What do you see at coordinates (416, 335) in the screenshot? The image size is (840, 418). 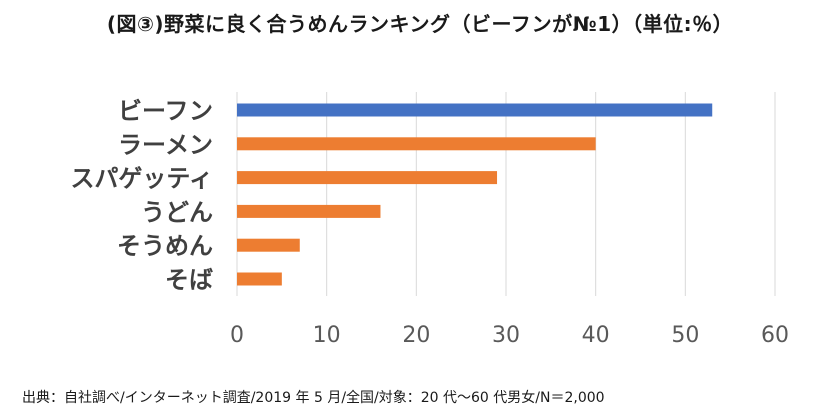 I see `x-tick-label: 20` at bounding box center [416, 335].